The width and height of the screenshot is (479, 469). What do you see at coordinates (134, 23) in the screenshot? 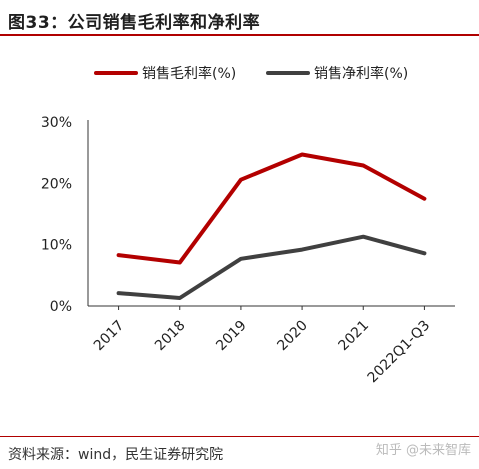
I see `figure-title: 图33：公司销售毛利率和净利率` at bounding box center [134, 23].